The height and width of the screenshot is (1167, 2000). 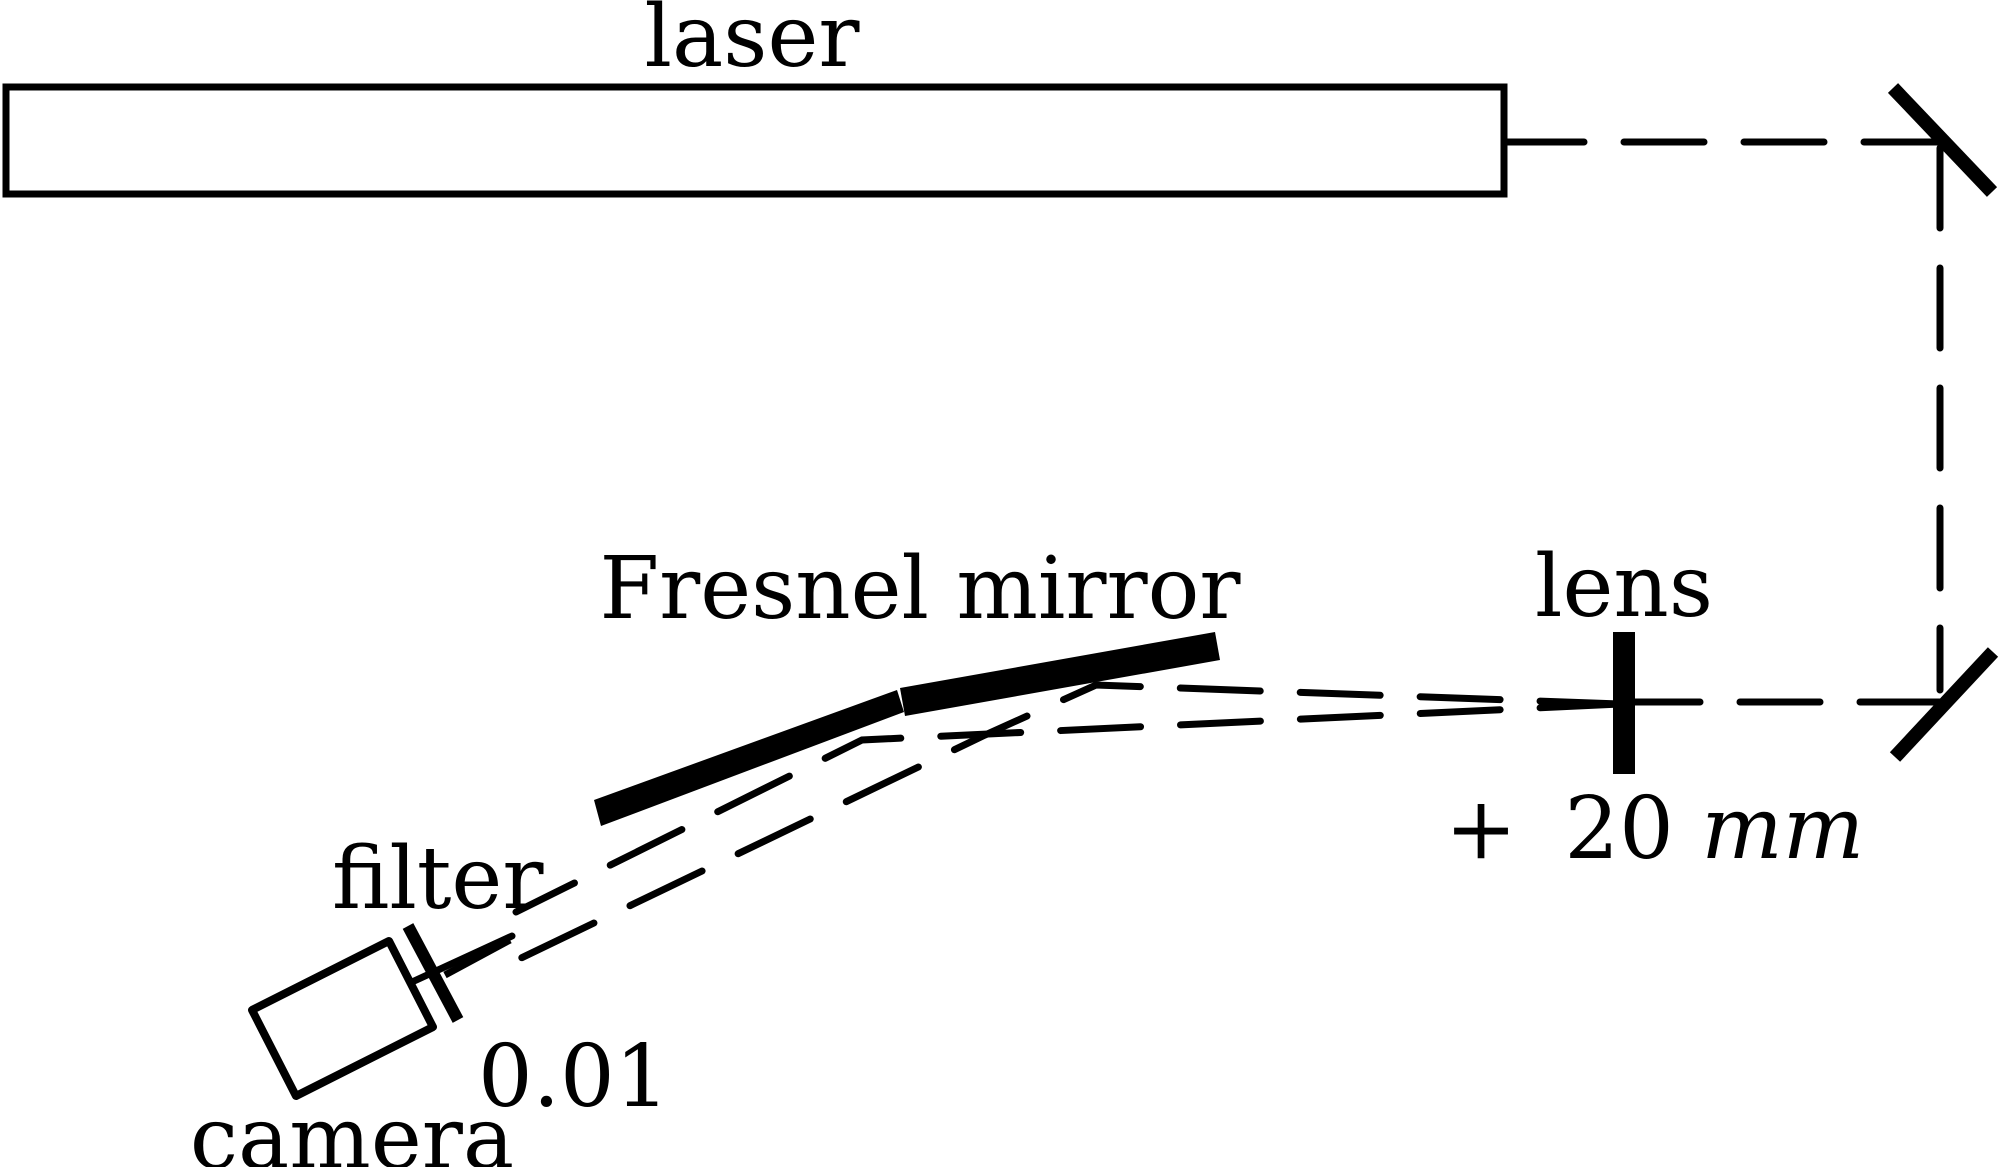 What do you see at coordinates (1618, 829) in the screenshot?
I see `lens-focal-value: 20` at bounding box center [1618, 829].